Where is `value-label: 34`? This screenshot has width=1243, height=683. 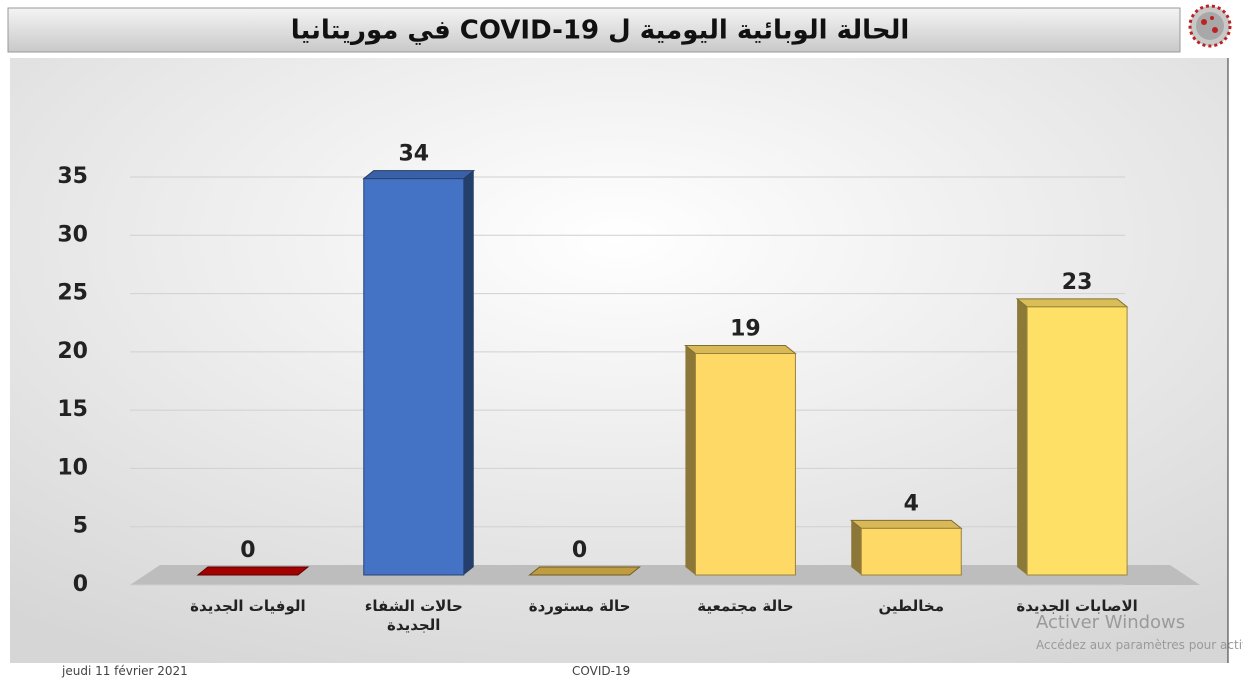 value-label: 34 is located at coordinates (413, 154).